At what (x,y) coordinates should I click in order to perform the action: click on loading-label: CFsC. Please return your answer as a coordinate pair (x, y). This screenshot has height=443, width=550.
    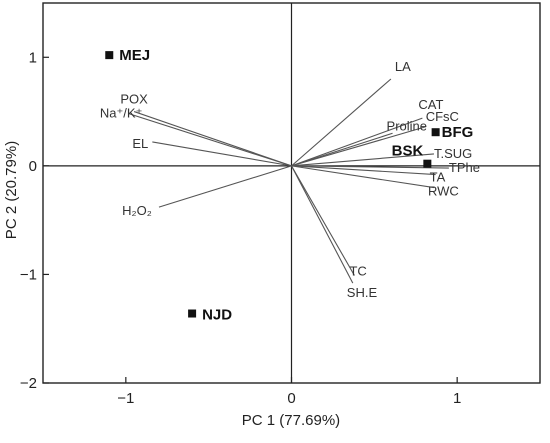
    Looking at the image, I should click on (442, 116).